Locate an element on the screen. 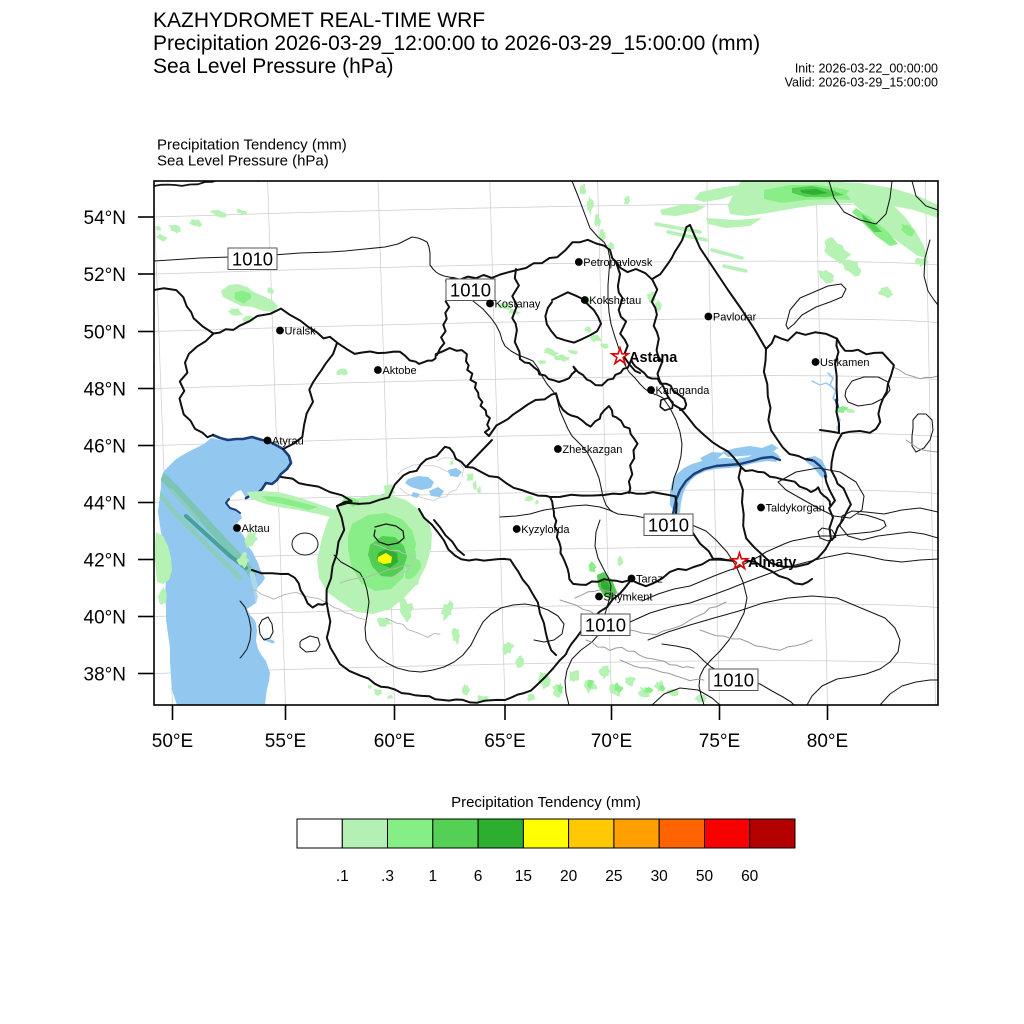 The width and height of the screenshot is (1024, 1024). svg-text: Aktobe is located at coordinates (399, 371).